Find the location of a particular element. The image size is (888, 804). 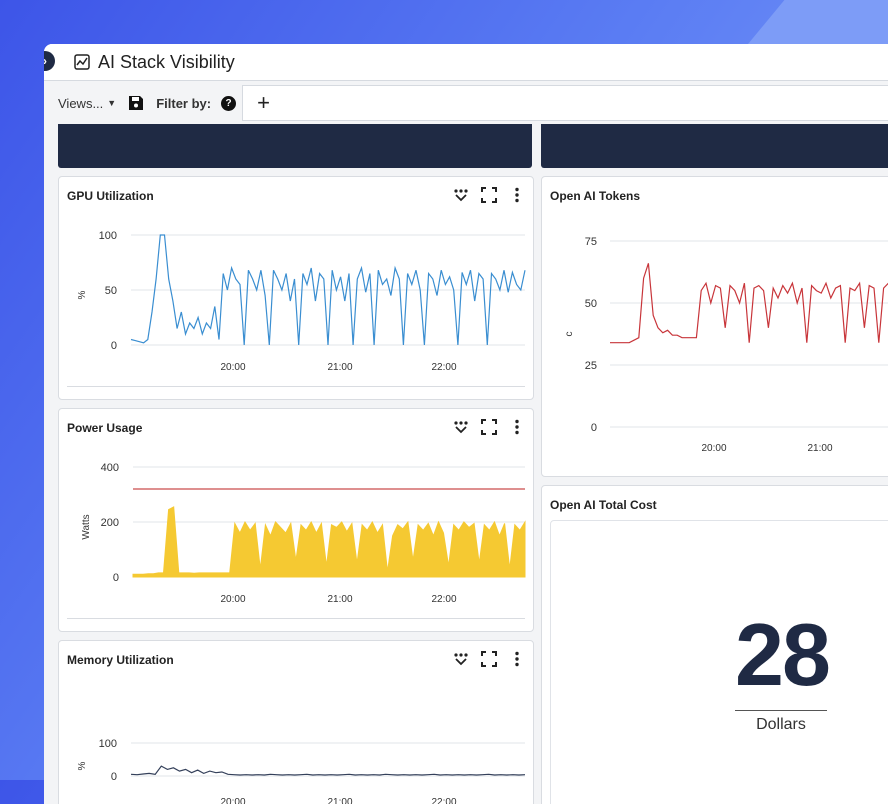

plus-icon: + is located at coordinates (263, 102).